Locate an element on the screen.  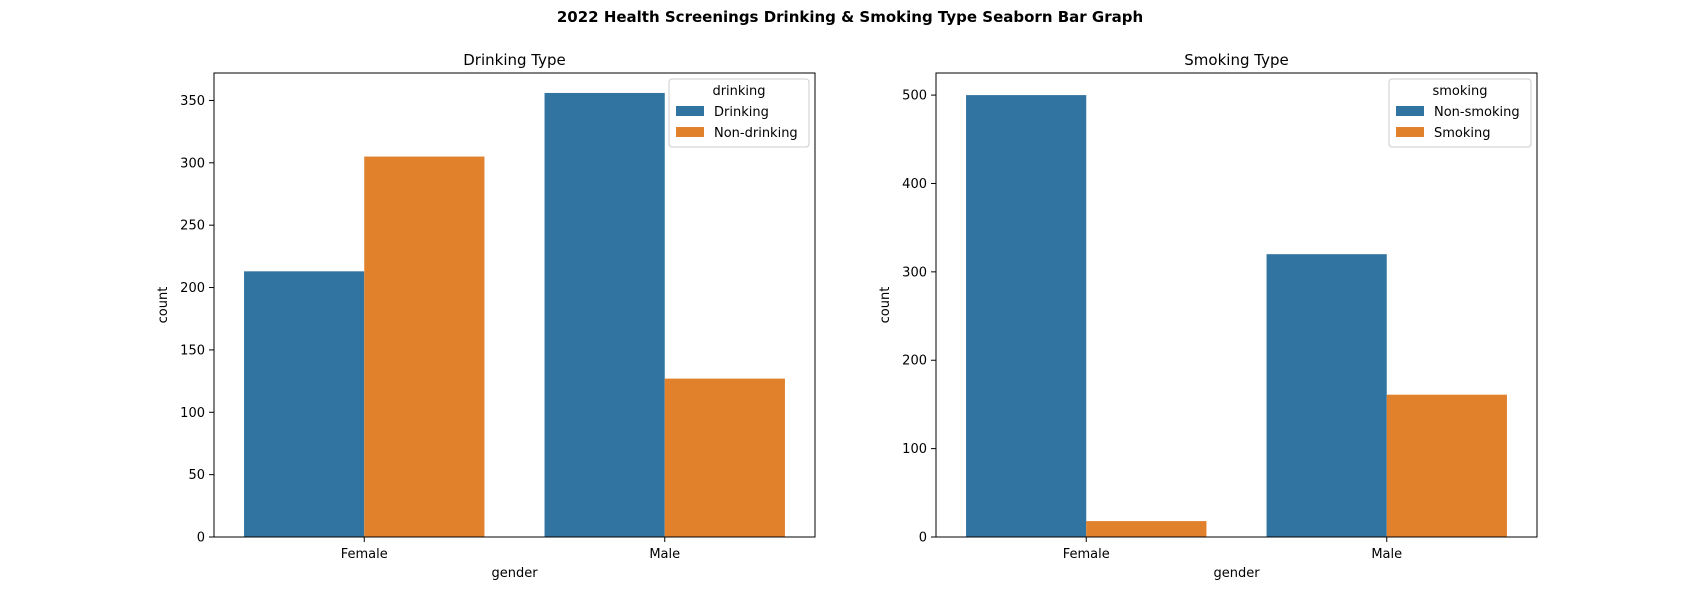
legend-entry: Non-smoking is located at coordinates (1477, 112).